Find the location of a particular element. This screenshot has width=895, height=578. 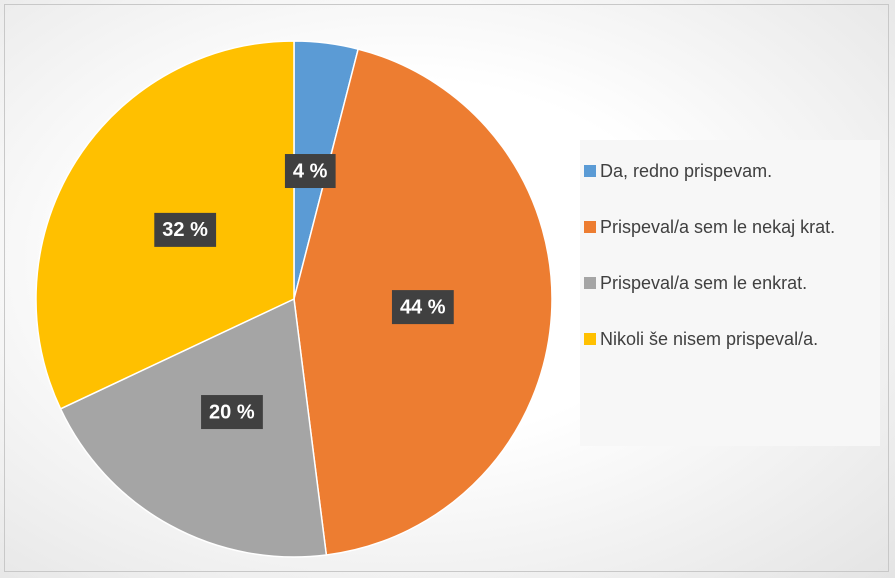

legend-item: Da, redno prispevam. is located at coordinates (732, 171).